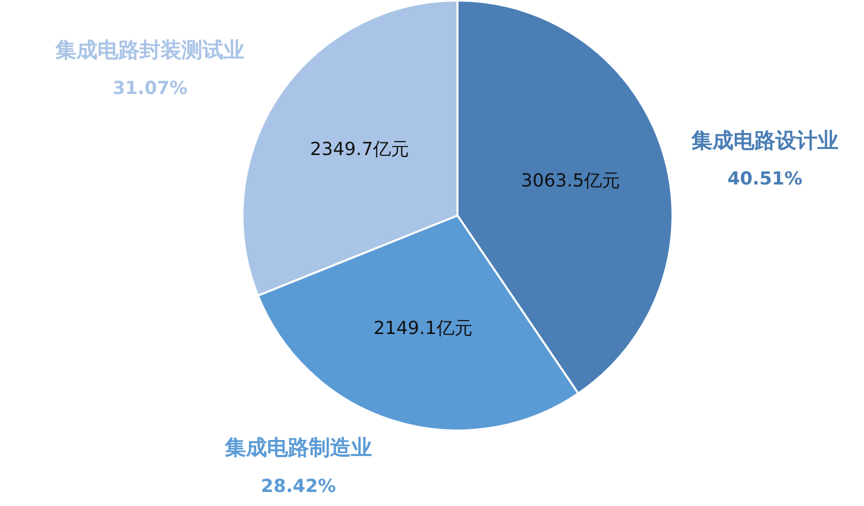  I want to click on text: 28.42%, so click(298, 486).